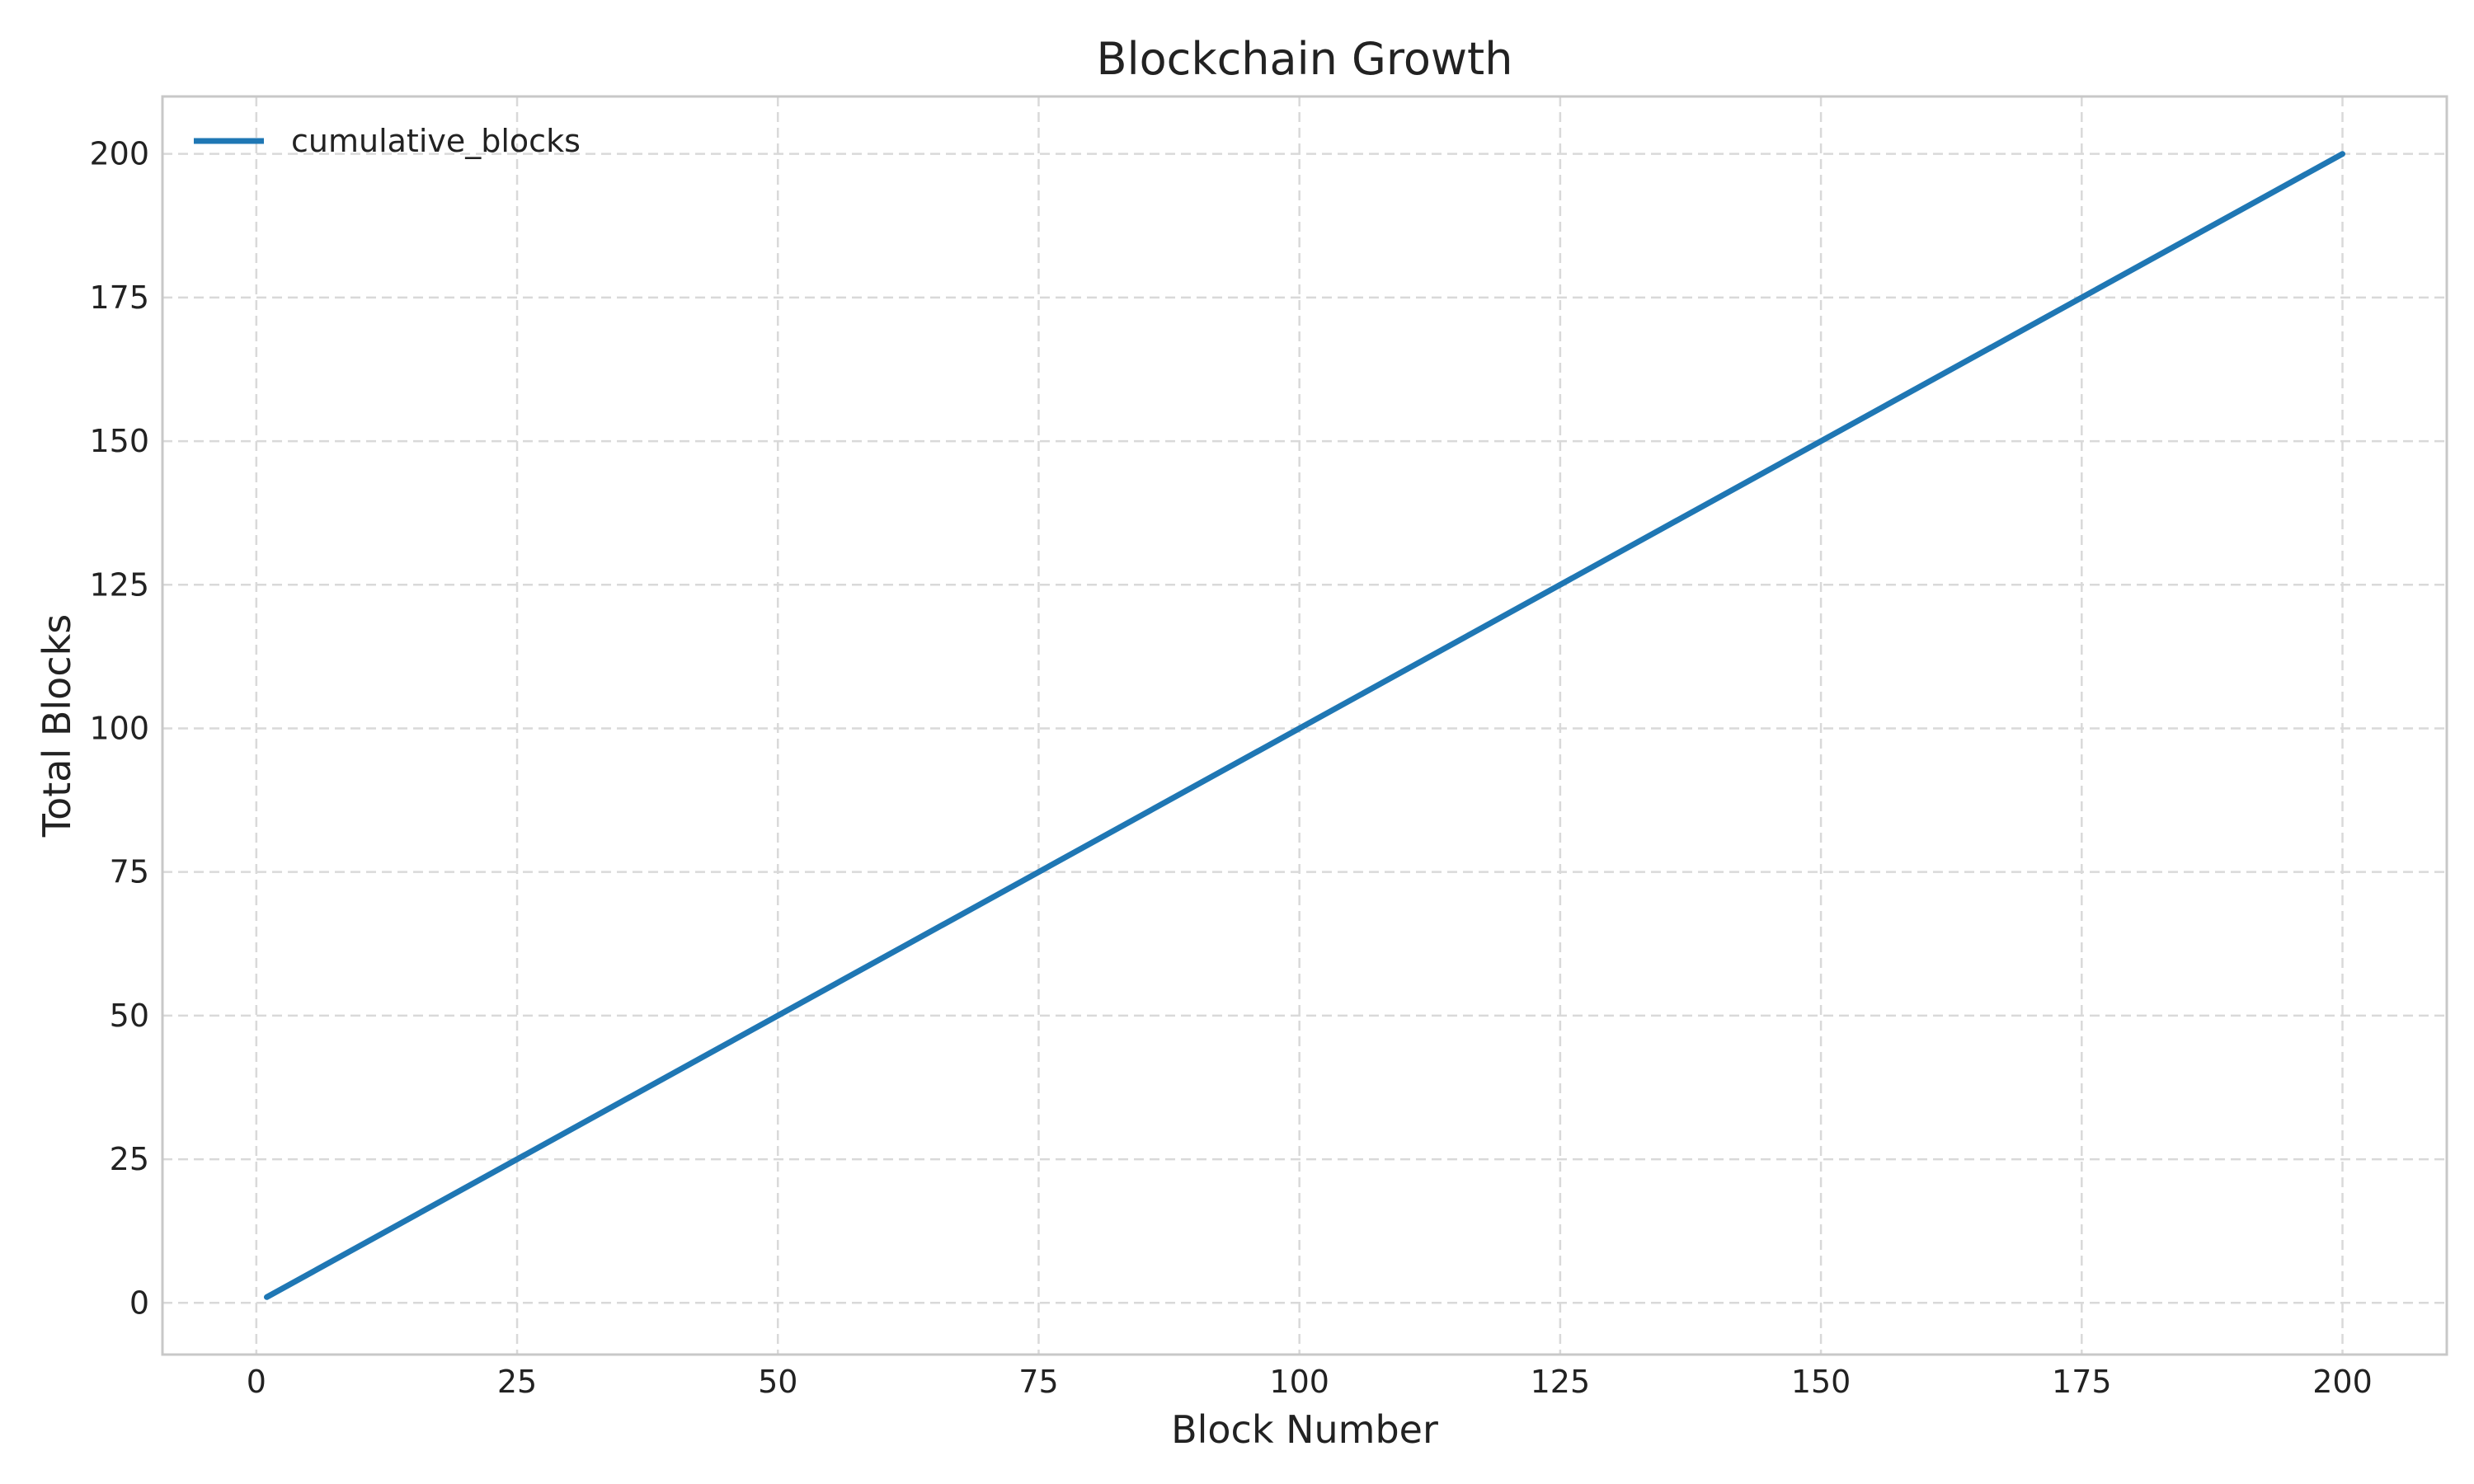  What do you see at coordinates (1304, 1429) in the screenshot?
I see `x-axis-title: Block Number` at bounding box center [1304, 1429].